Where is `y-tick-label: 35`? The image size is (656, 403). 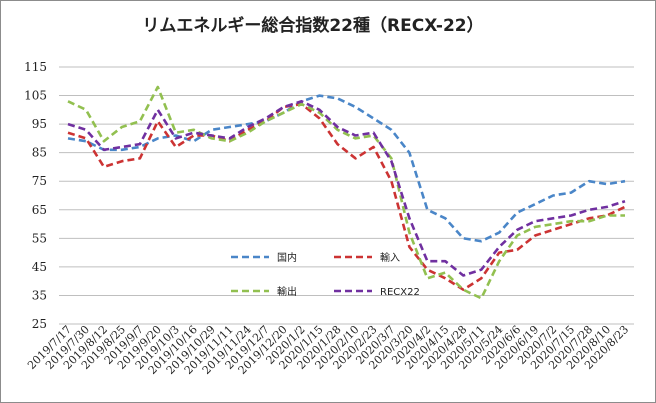
y-tick-label: 35 is located at coordinates (39, 295).